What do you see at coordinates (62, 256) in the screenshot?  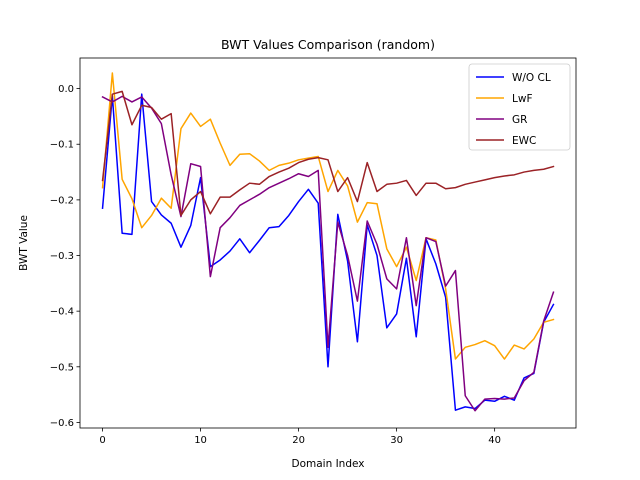 I see `y-tick-label: −0.3` at bounding box center [62, 256].